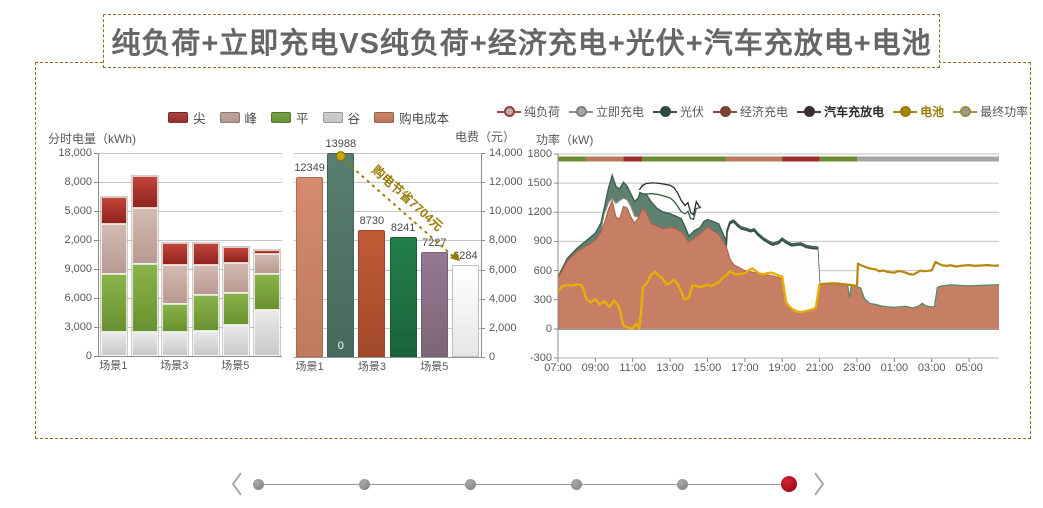 The width and height of the screenshot is (1043, 508). I want to click on y-tick-label: 6,000, so click(503, 269).